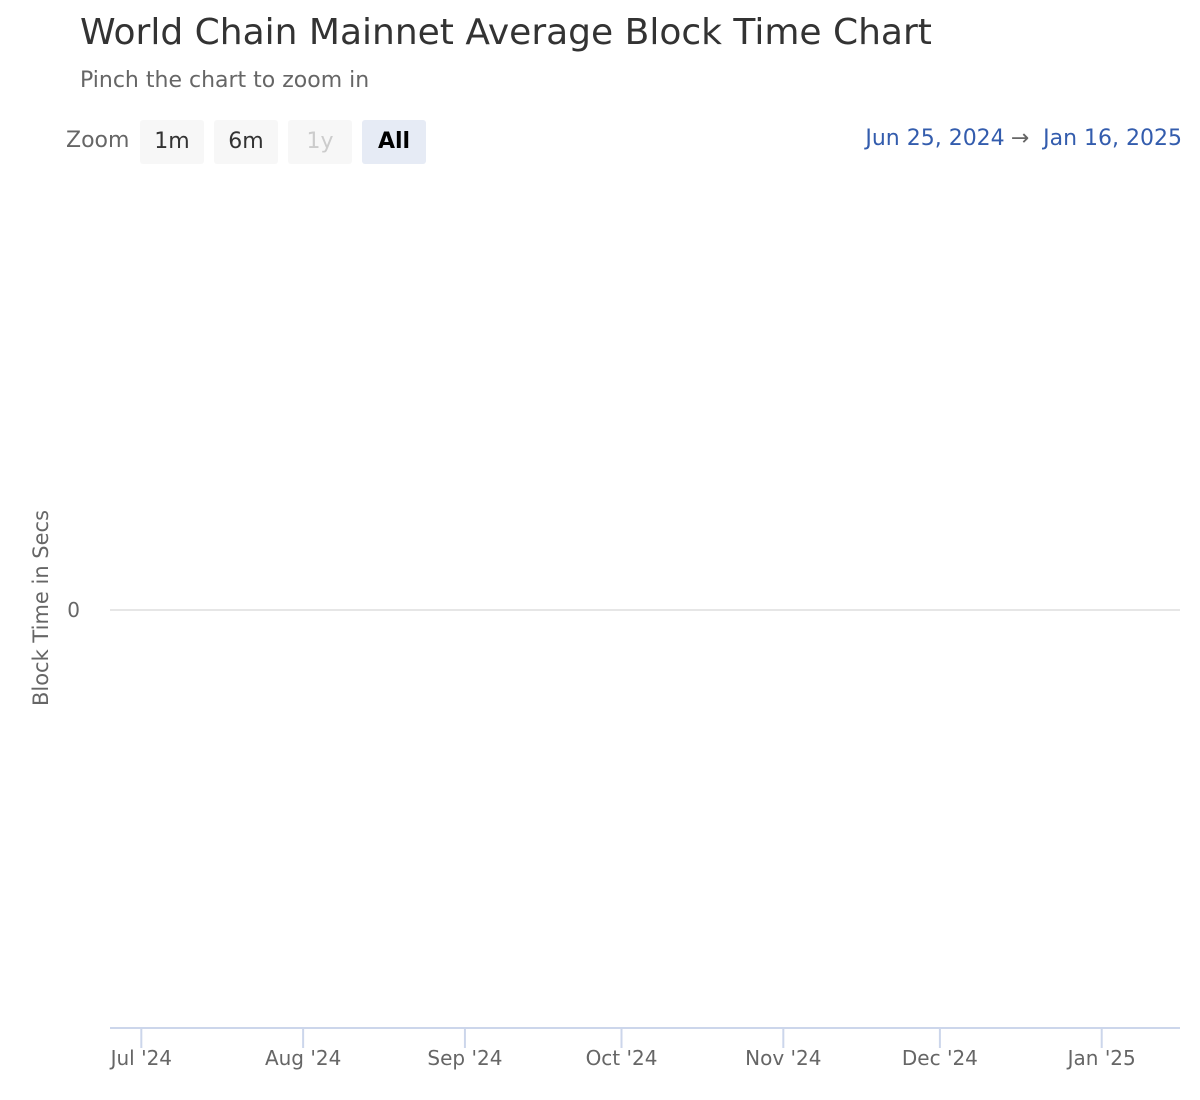 This screenshot has width=1200, height=1100. Describe the element at coordinates (935, 138) in the screenshot. I see `range-from: Jun 25, 2024` at that location.